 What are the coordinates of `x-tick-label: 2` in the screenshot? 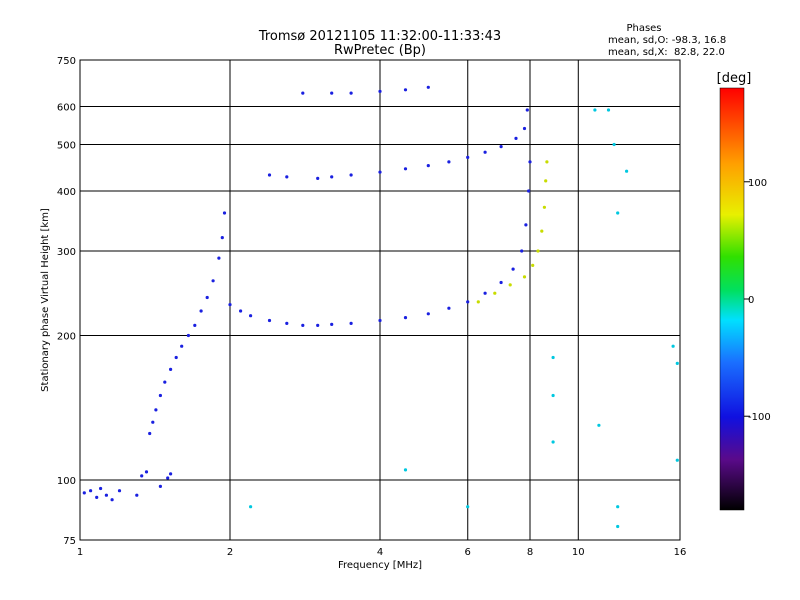 It's located at (230, 552).